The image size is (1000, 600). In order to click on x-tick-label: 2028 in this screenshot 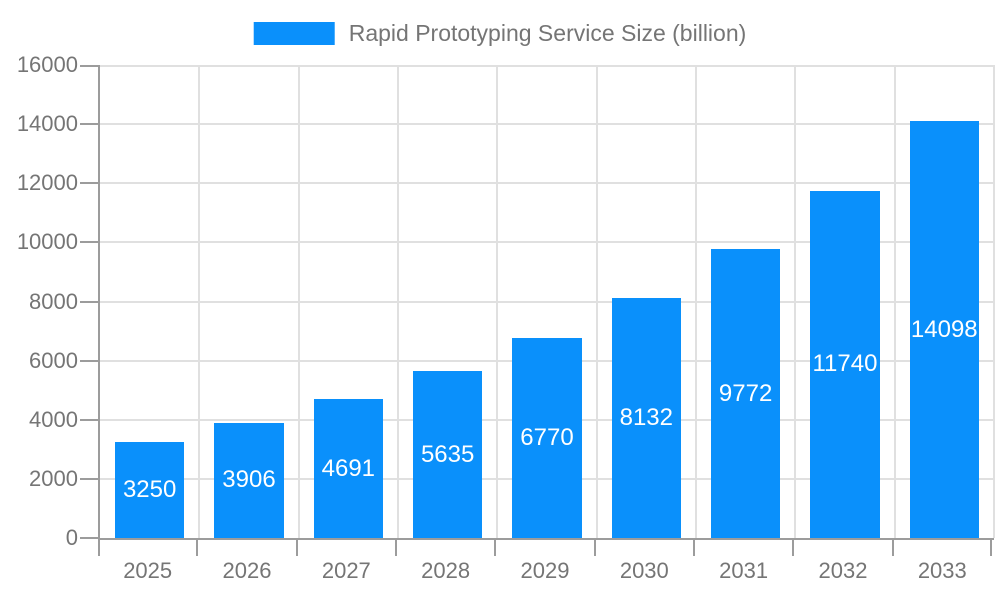, I will do `click(446, 570)`.